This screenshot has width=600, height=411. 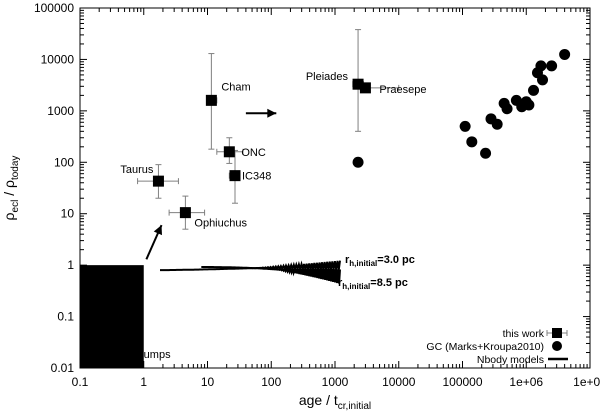 I want to click on point-label: Cham, so click(x=235, y=87).